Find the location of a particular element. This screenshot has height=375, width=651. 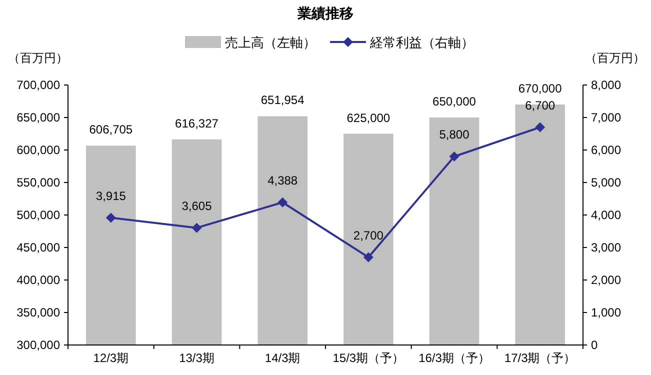

data-label: 606,705 is located at coordinates (111, 129).